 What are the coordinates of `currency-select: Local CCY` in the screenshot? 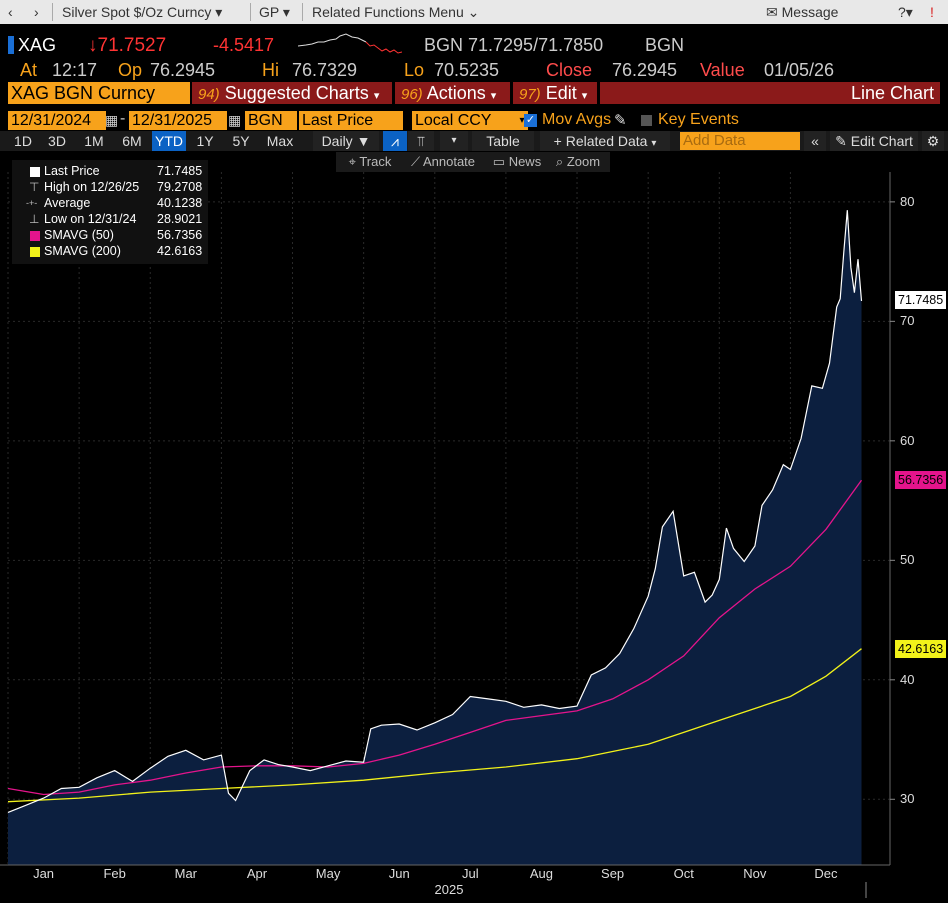 It's located at (464, 120).